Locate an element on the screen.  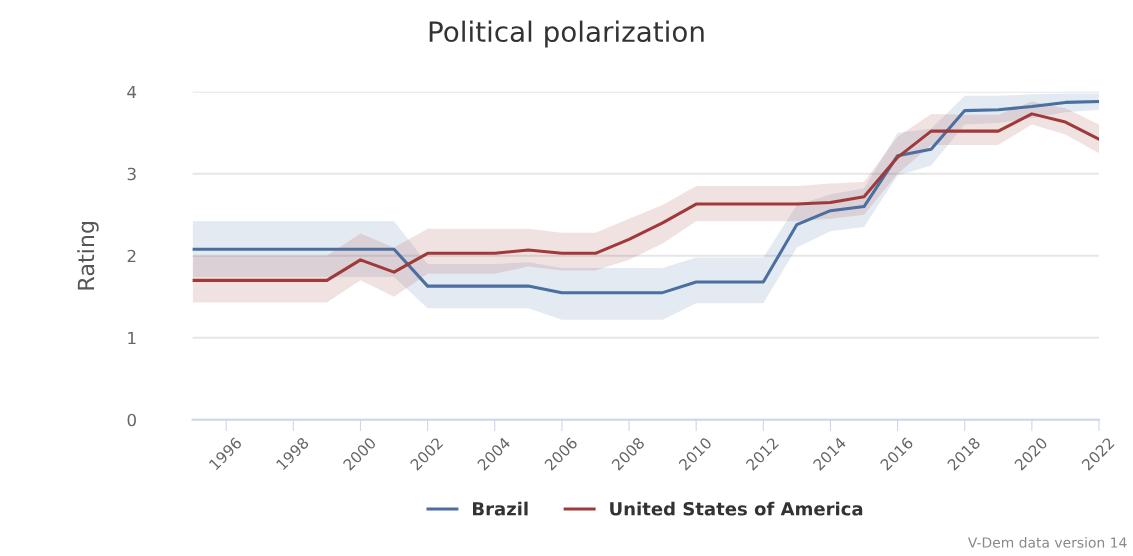
legend-label: United States of America is located at coordinates (736, 508).